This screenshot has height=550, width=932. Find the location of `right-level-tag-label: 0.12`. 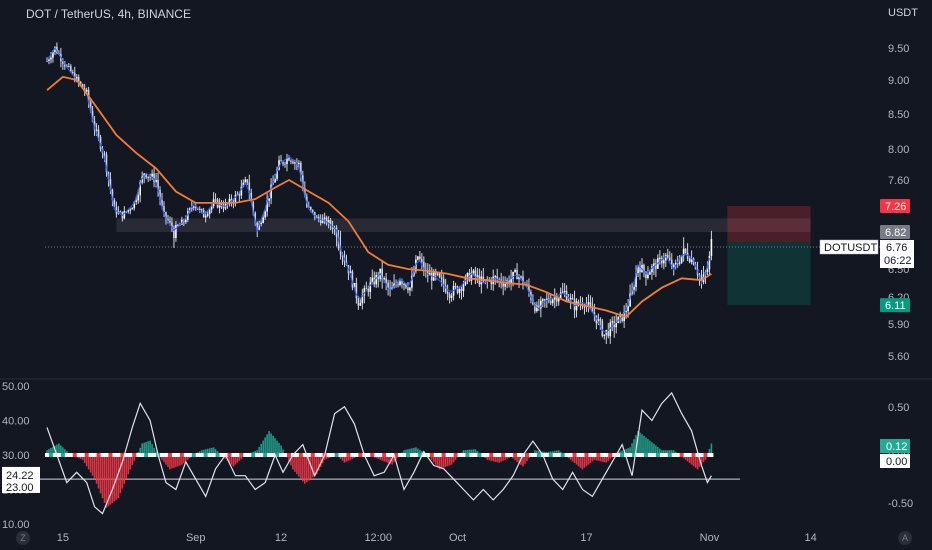

right-level-tag-label: 0.12 is located at coordinates (896, 447).